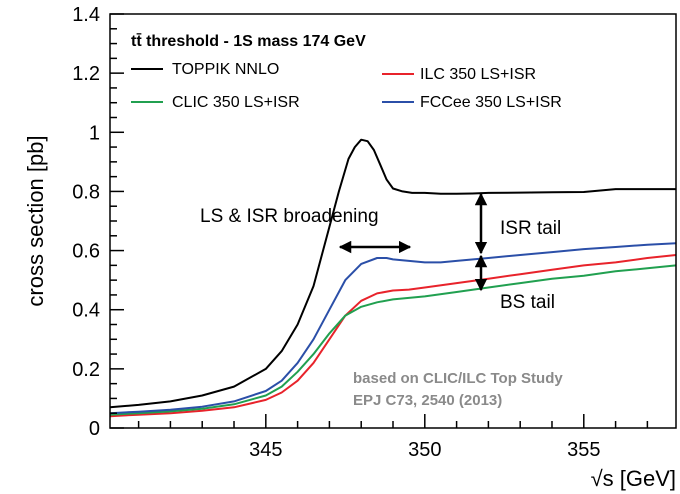 The width and height of the screenshot is (680, 494). I want to click on y-tick-label: 0.2, so click(86, 370).